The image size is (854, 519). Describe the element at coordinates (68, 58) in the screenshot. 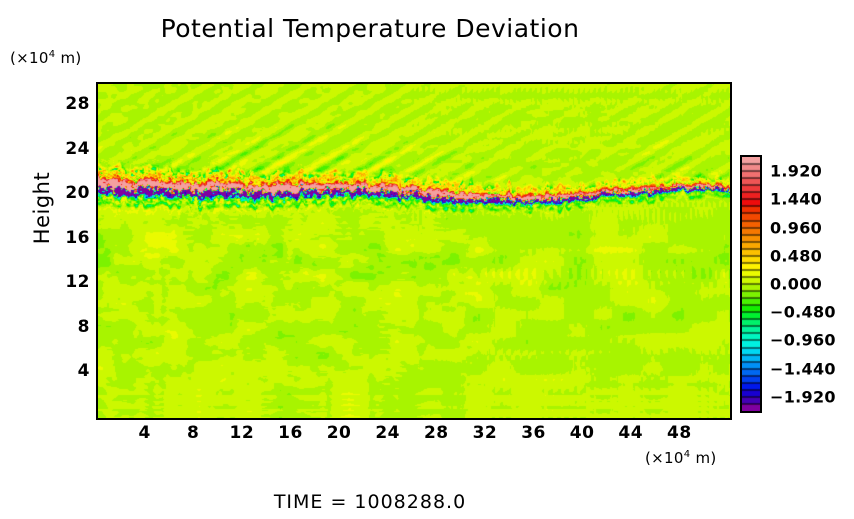

I see `y-axis-unit-suffix: m)` at that location.